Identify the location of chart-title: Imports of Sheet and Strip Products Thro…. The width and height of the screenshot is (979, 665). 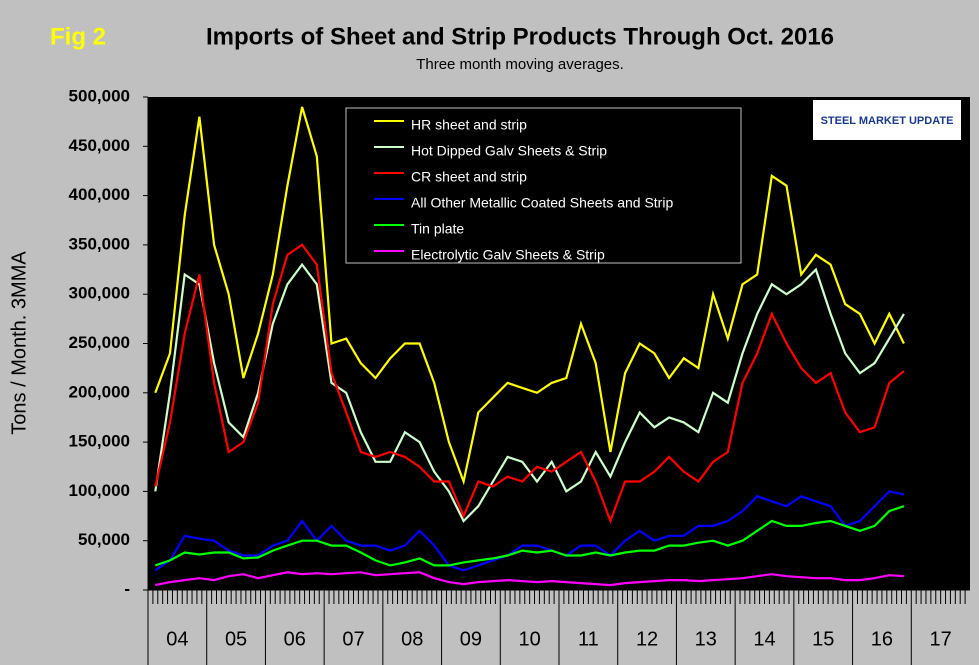
(520, 36).